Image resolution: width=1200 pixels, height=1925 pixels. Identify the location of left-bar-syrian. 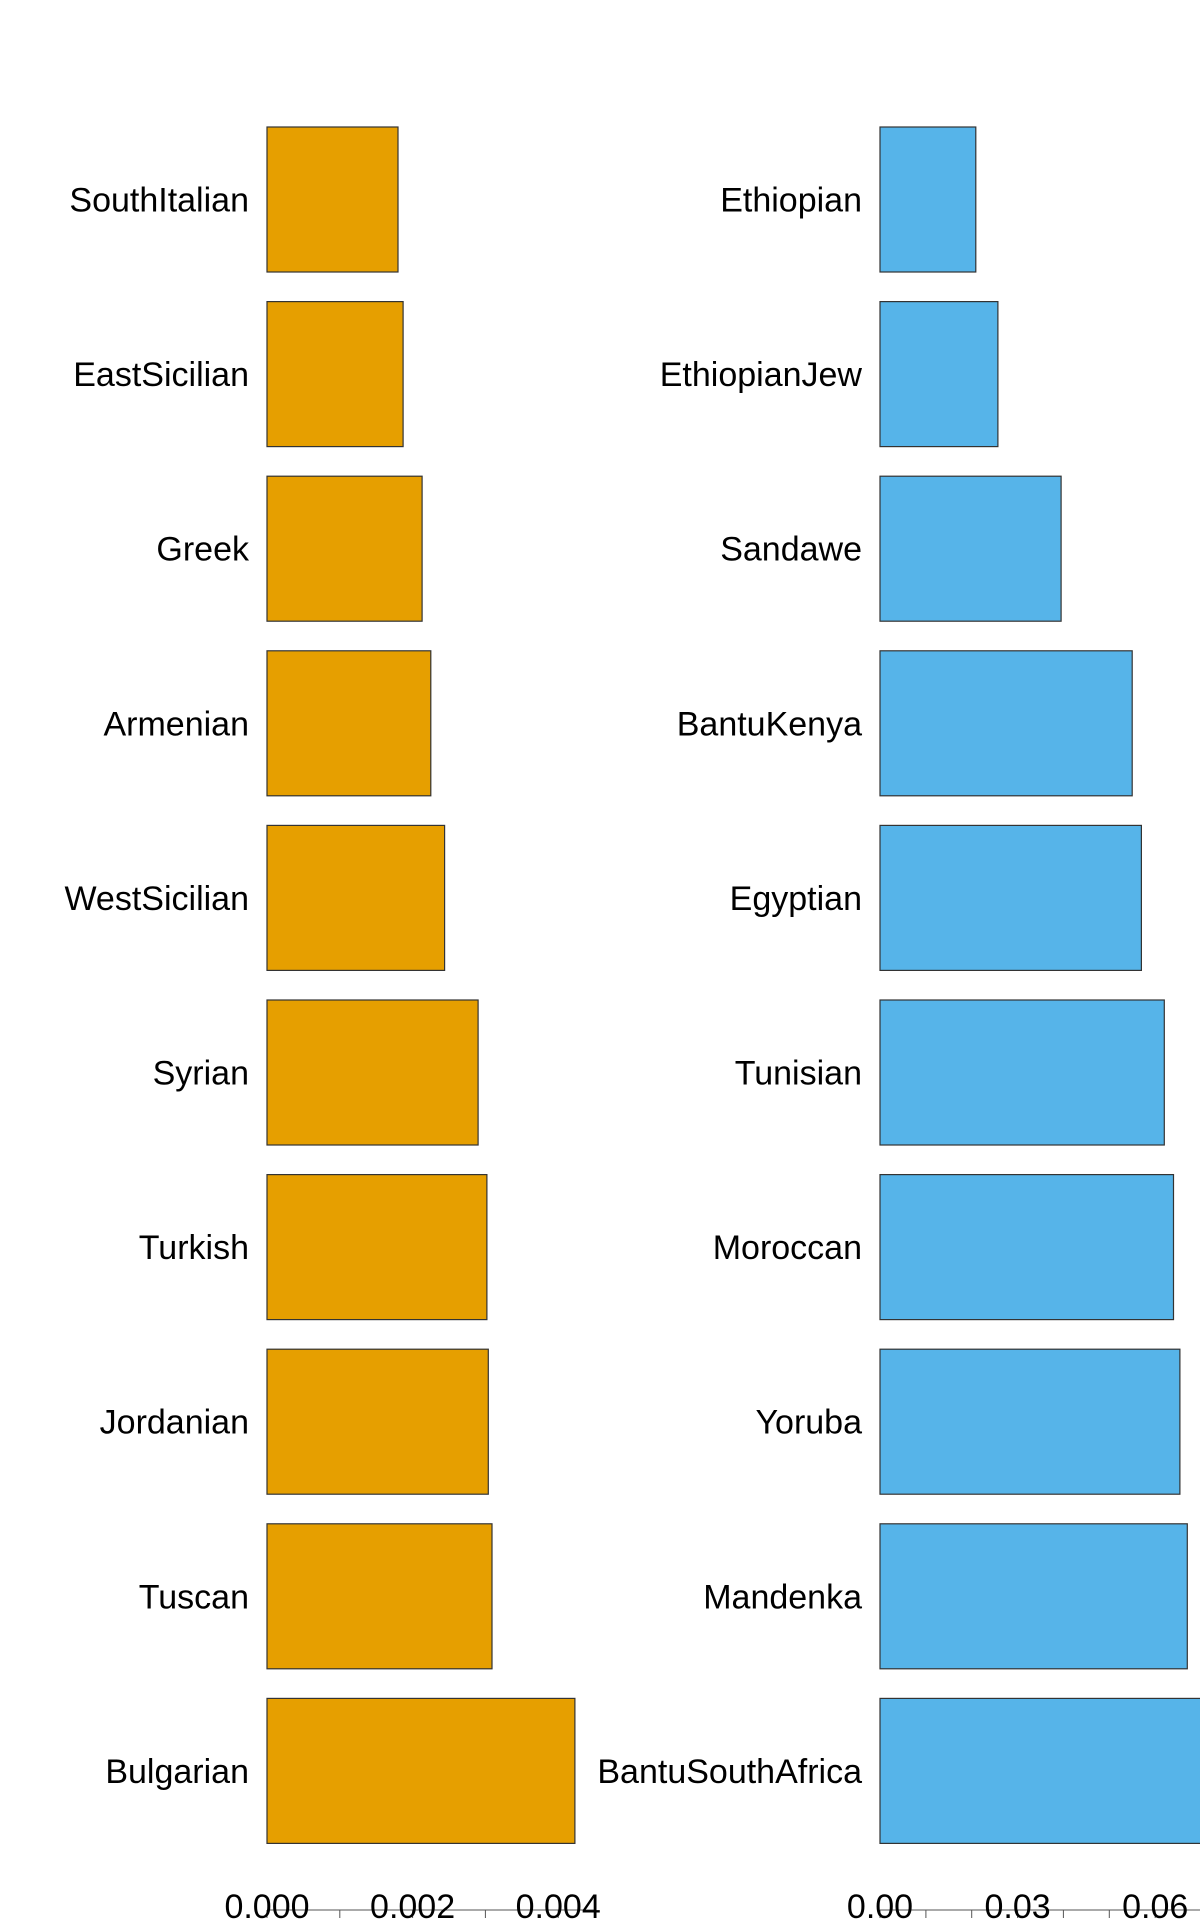
(372, 1072).